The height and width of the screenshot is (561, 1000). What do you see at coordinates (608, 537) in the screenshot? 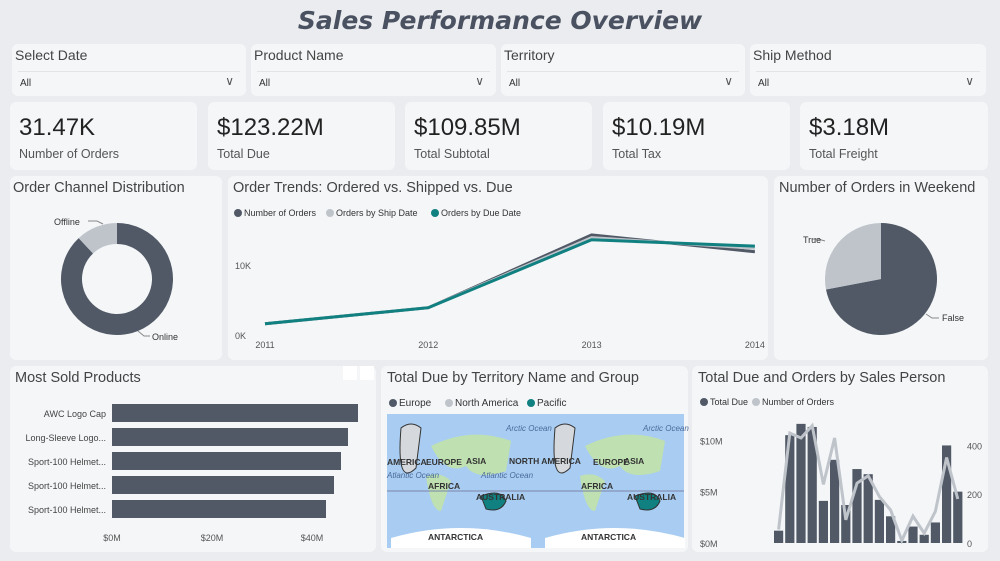
I see `map-label: ANTARCTICA` at bounding box center [608, 537].